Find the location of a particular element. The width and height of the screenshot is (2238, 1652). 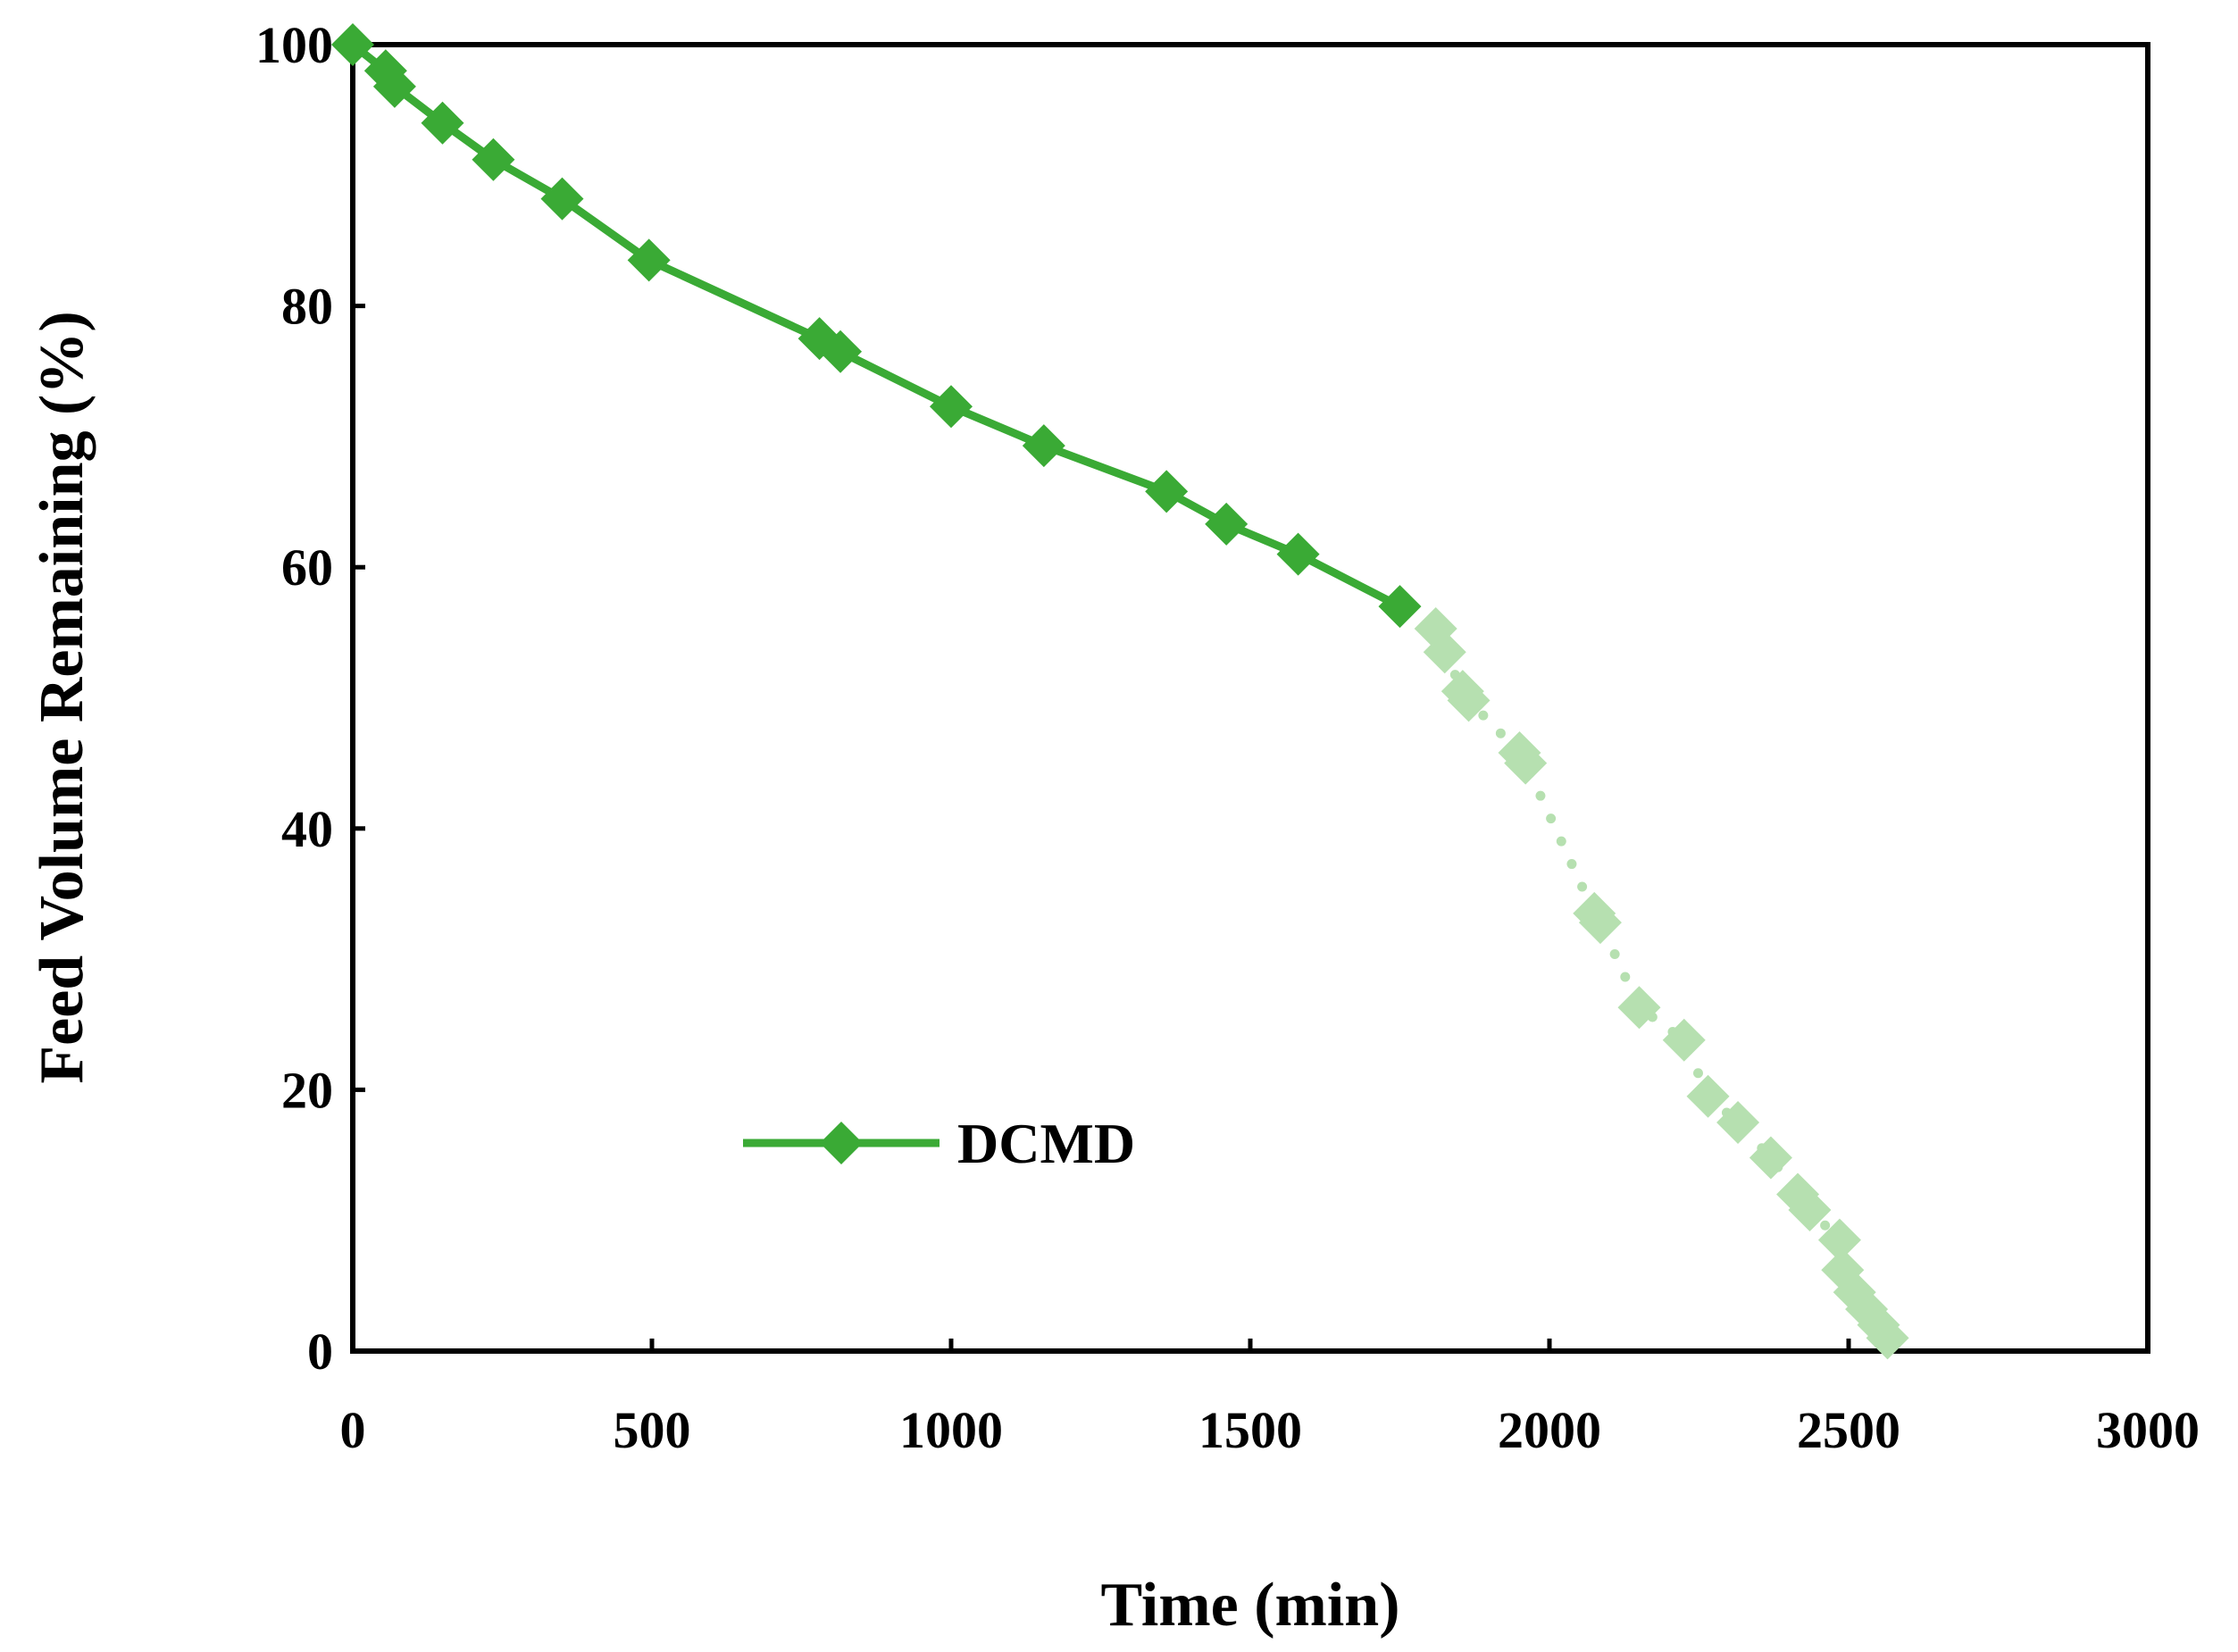

y-tick-label: 60 is located at coordinates (307, 567).